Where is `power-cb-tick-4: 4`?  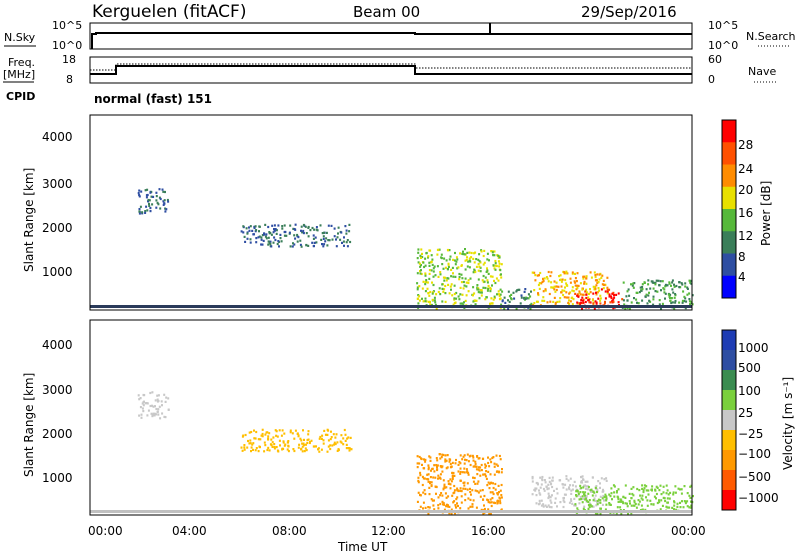 power-cb-tick-4: 4 is located at coordinates (742, 277).